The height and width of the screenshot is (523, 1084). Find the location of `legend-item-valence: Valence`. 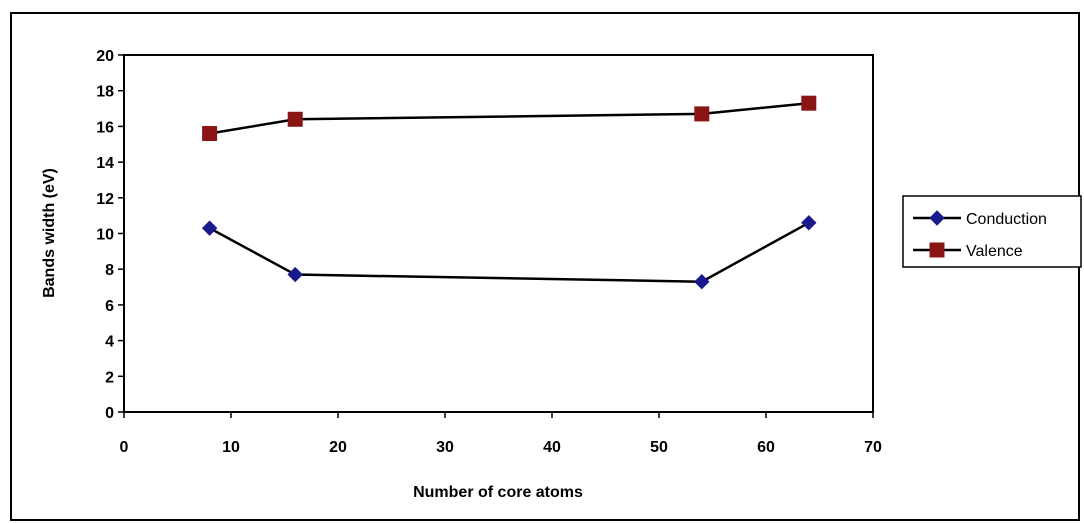

legend-item-valence: Valence is located at coordinates (968, 251).